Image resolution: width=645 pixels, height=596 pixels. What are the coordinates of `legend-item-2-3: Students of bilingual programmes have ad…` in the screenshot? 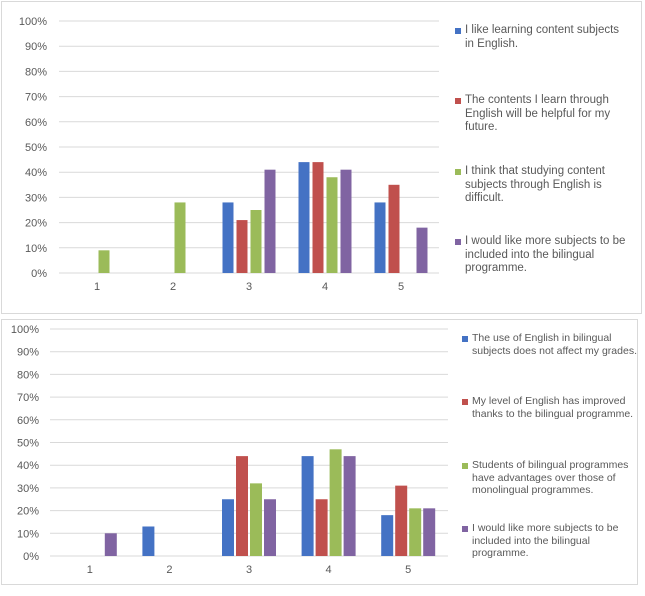 It's located at (551, 478).